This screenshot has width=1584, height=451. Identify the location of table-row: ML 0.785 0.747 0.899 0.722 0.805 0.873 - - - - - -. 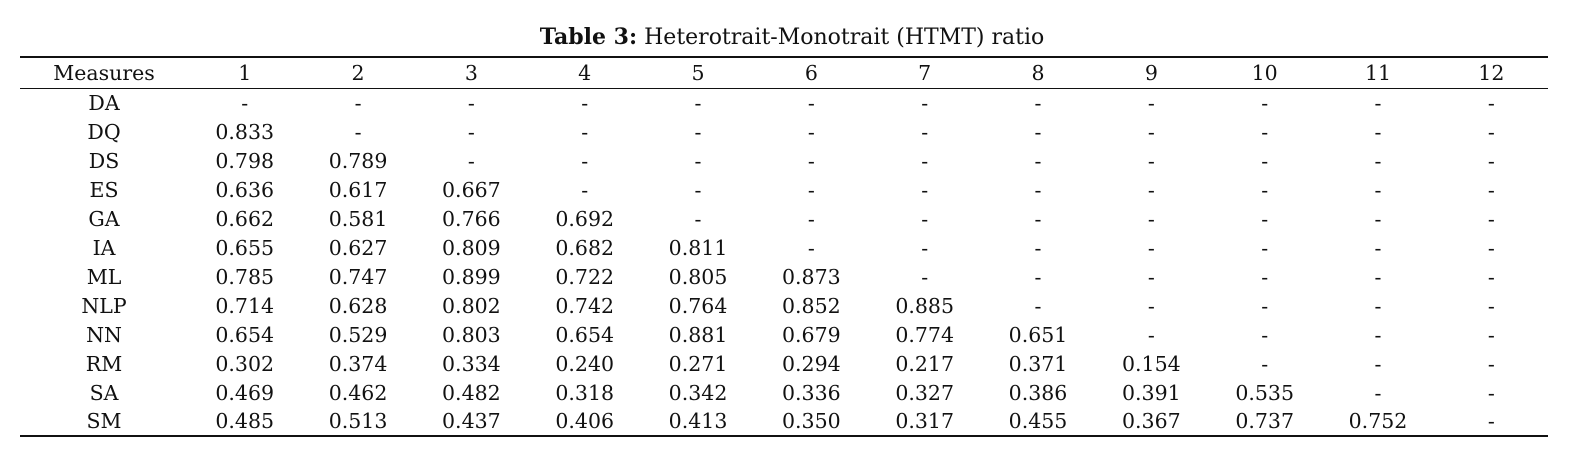
(784, 276).